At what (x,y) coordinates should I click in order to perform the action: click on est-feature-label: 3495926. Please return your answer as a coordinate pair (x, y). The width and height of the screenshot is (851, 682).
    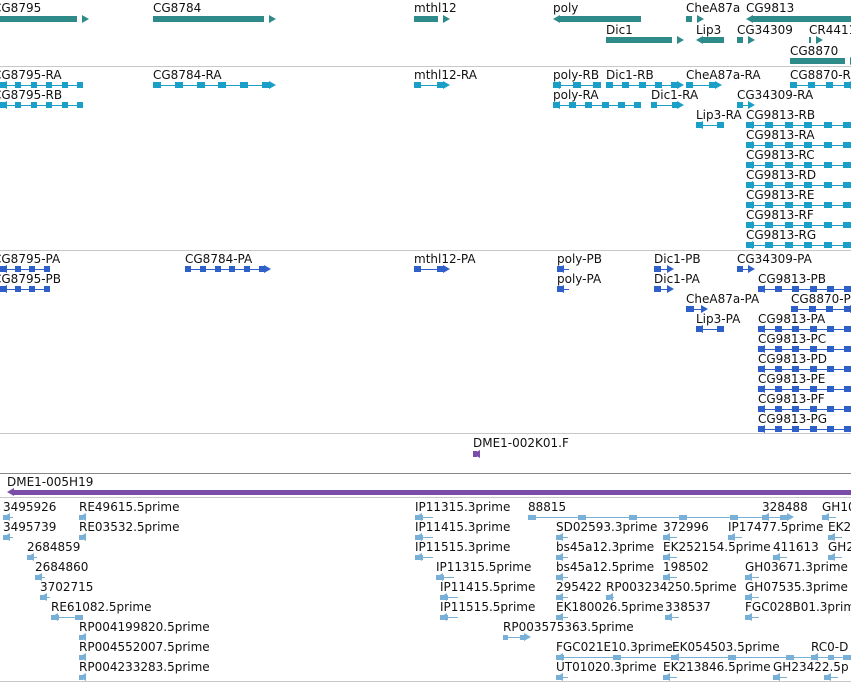
    Looking at the image, I should click on (30, 507).